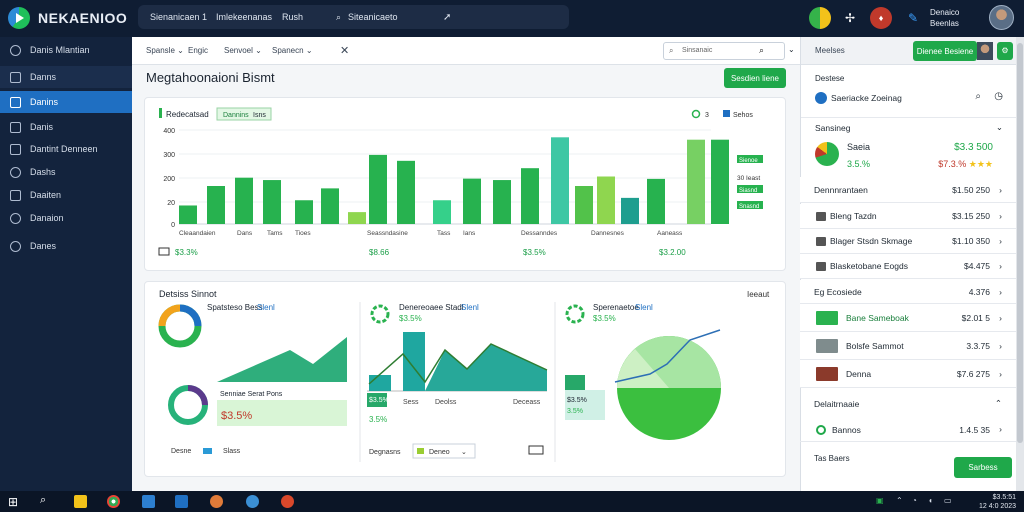  What do you see at coordinates (15, 195) in the screenshot?
I see `users-icon` at bounding box center [15, 195].